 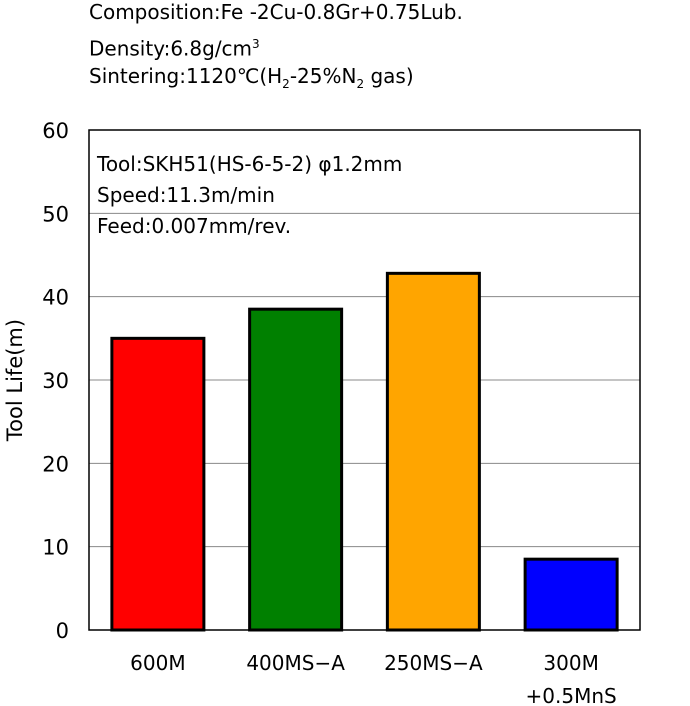 What do you see at coordinates (295, 663) in the screenshot?
I see `x-tick-label: 400MS−A` at bounding box center [295, 663].